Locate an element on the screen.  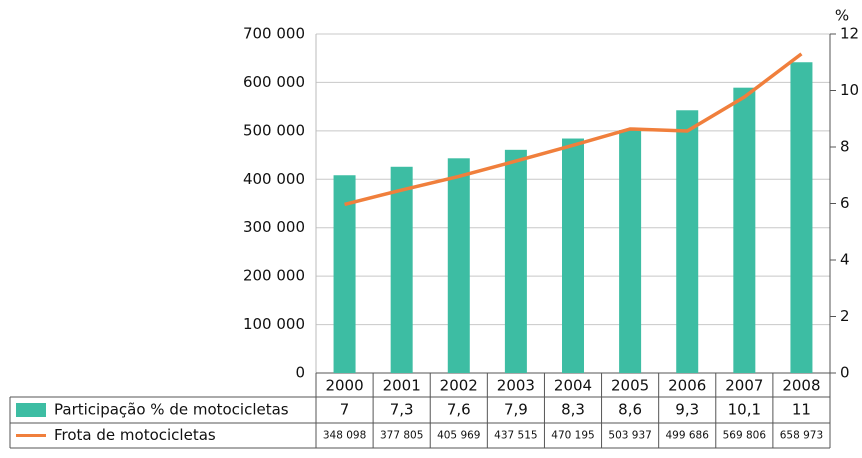
x-tick-label: 2002 is located at coordinates (459, 386).